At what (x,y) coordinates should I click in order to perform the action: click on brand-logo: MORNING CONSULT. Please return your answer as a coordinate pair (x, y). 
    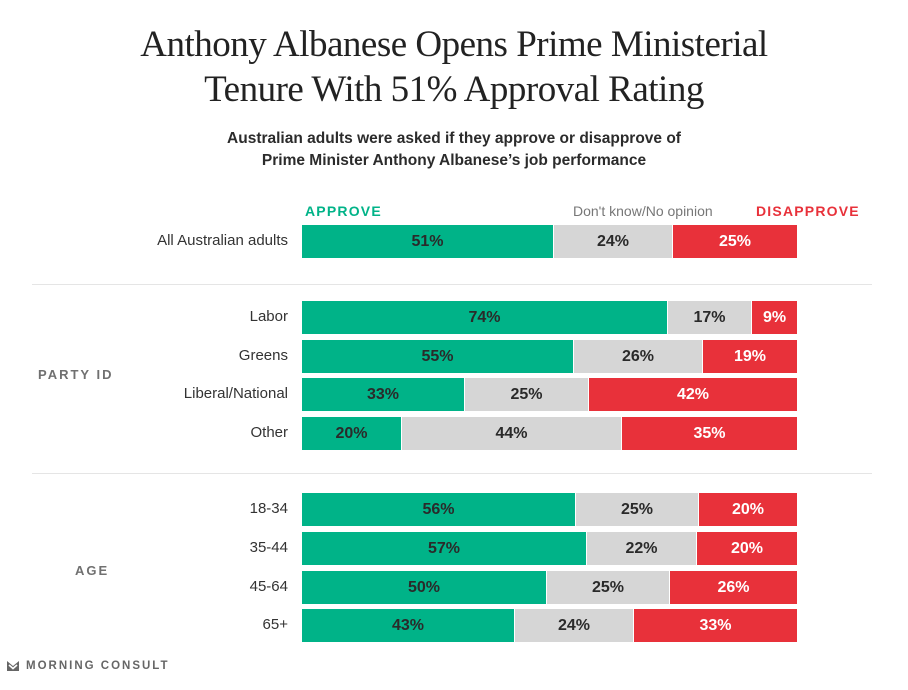
    Looking at the image, I should click on (88, 666).